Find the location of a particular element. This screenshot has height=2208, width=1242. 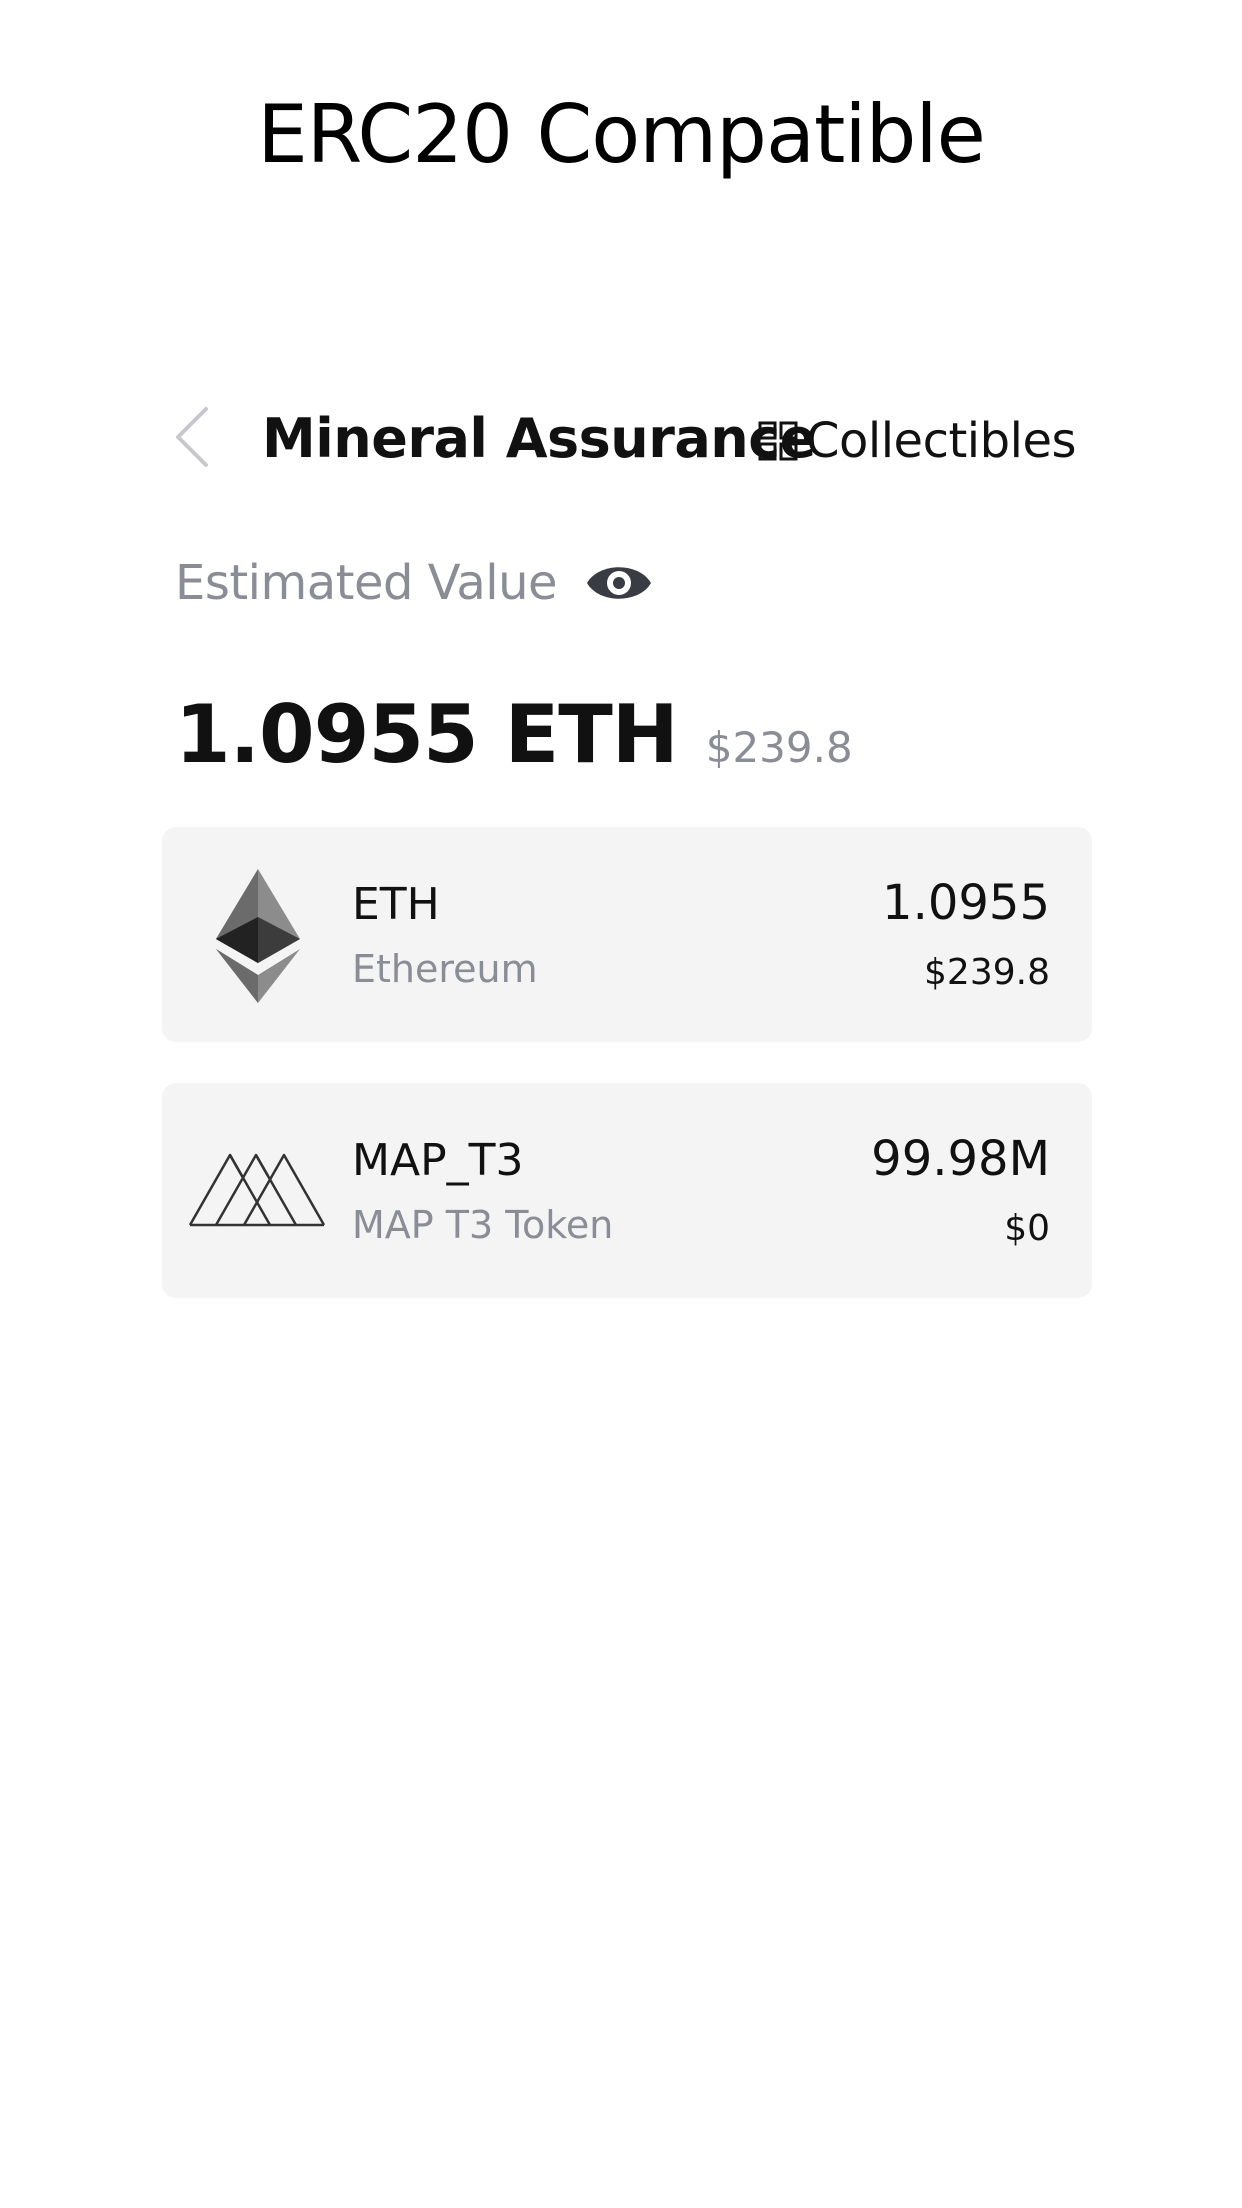

total-balance: 1.0955 ETH $239.8 is located at coordinates (514, 734).